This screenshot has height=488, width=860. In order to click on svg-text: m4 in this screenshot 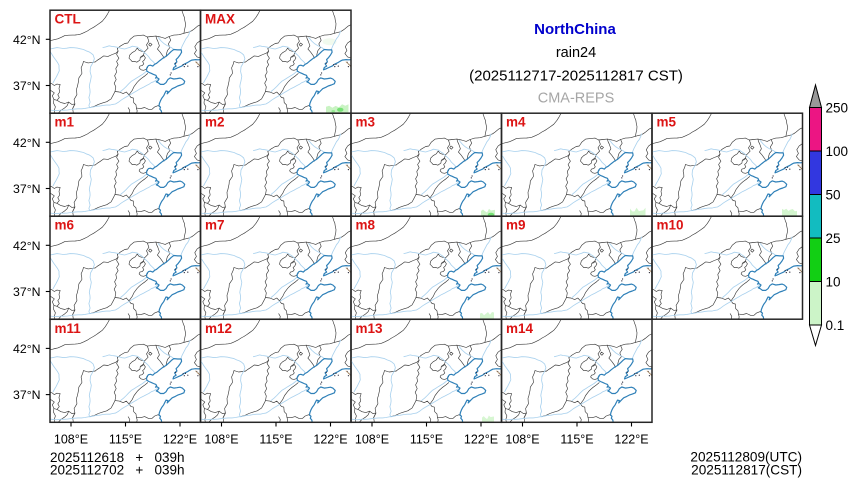, I will do `click(516, 122)`.